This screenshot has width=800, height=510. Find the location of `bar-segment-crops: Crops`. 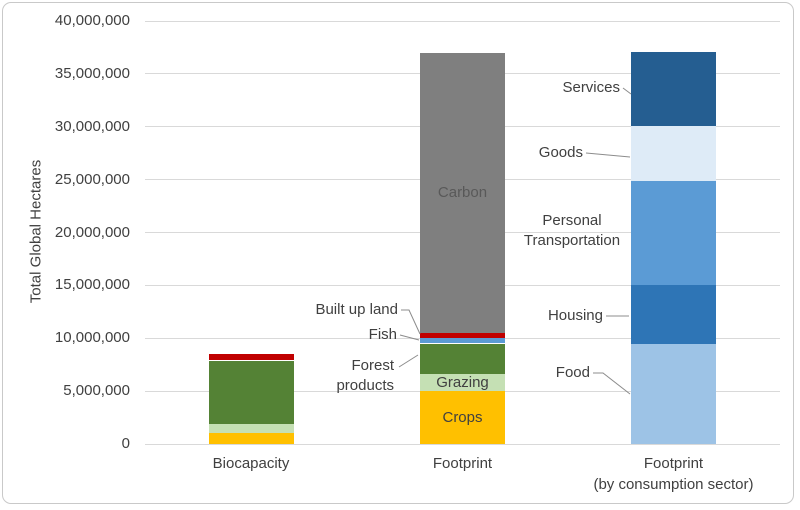

bar-segment-crops: Crops is located at coordinates (462, 417).